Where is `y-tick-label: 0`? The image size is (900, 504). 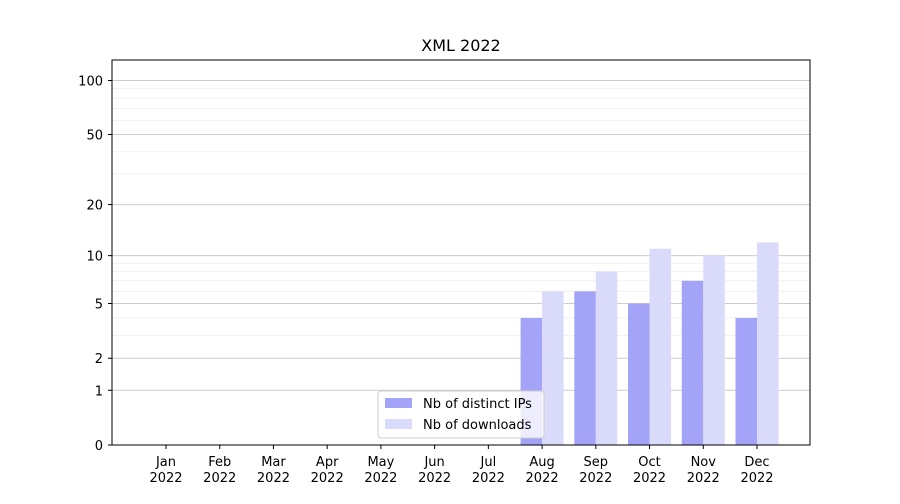
y-tick-label: 0 is located at coordinates (99, 446).